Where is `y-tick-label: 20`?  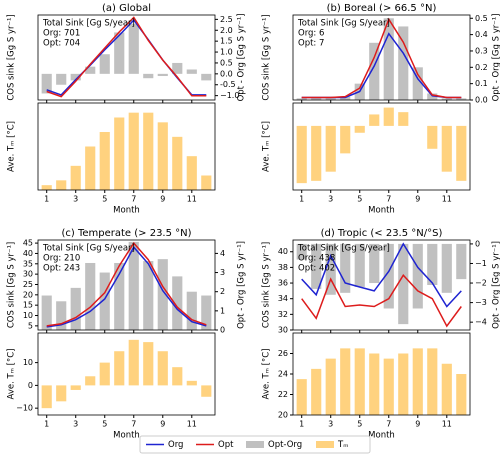
y-tick-label: 20 is located at coordinates (283, 415).